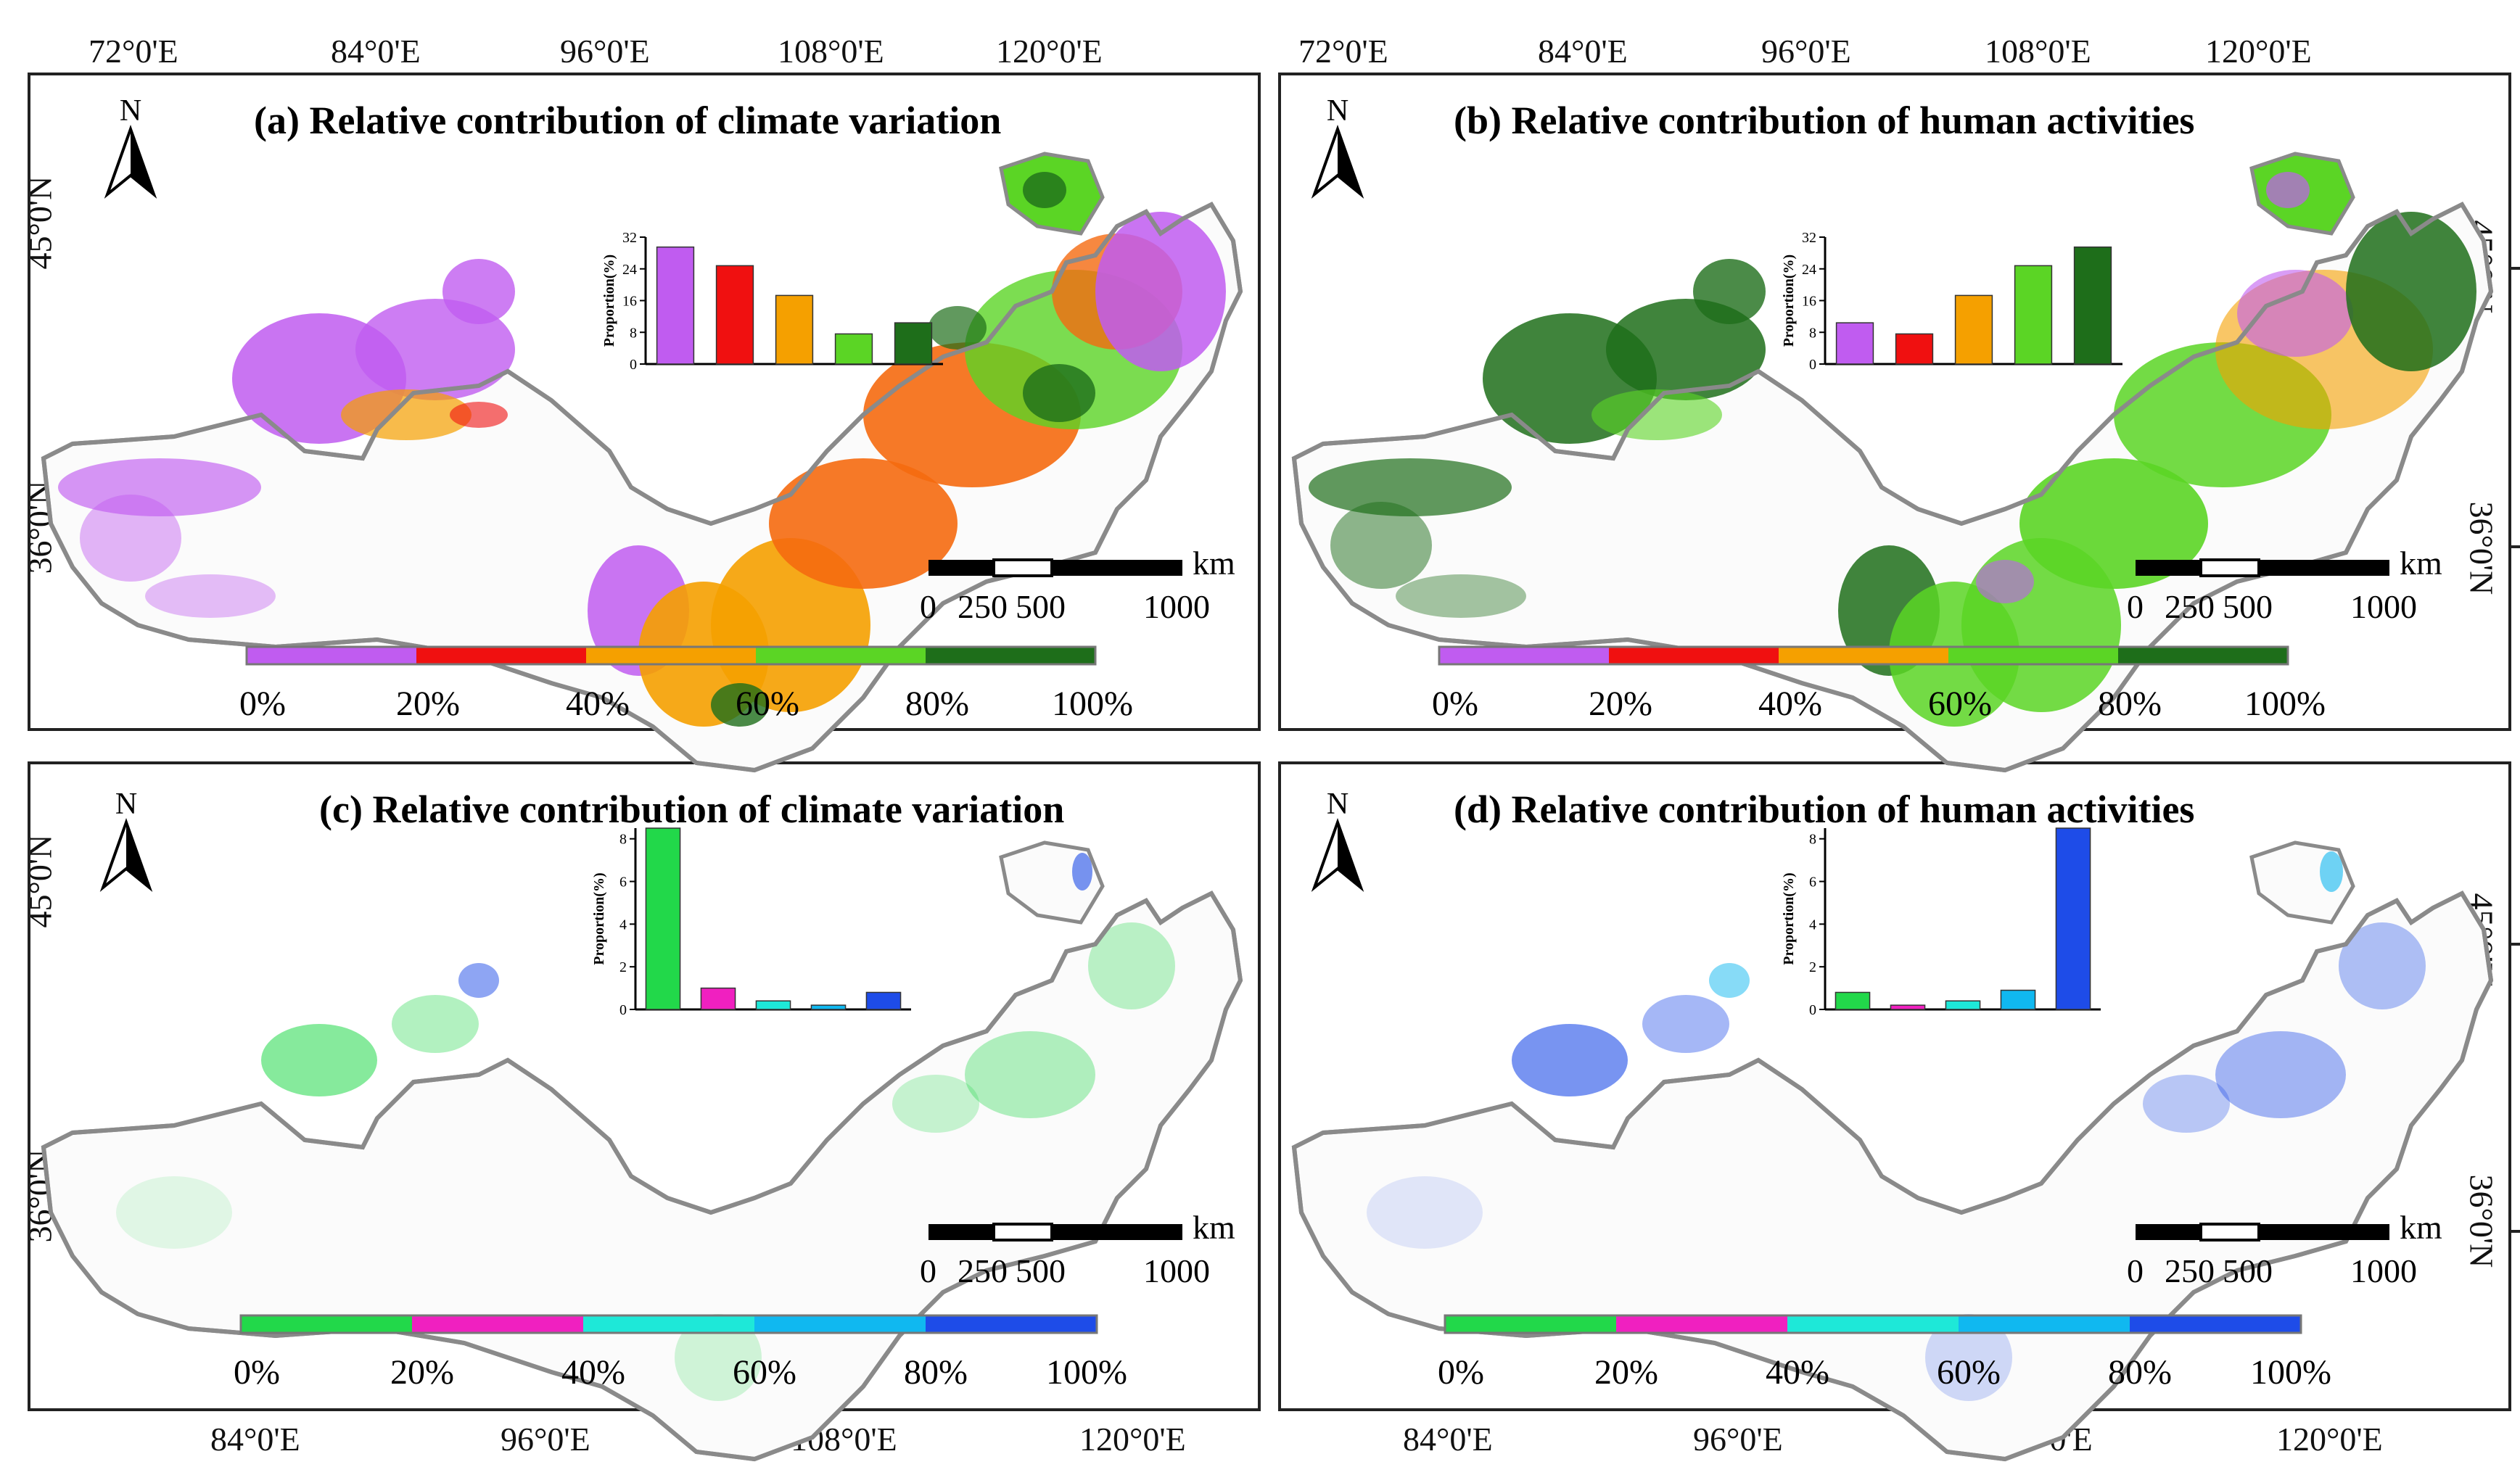 The height and width of the screenshot is (1475, 2520). What do you see at coordinates (1092, 704) in the screenshot?
I see `legend-tick-a-100: 100%` at bounding box center [1092, 704].